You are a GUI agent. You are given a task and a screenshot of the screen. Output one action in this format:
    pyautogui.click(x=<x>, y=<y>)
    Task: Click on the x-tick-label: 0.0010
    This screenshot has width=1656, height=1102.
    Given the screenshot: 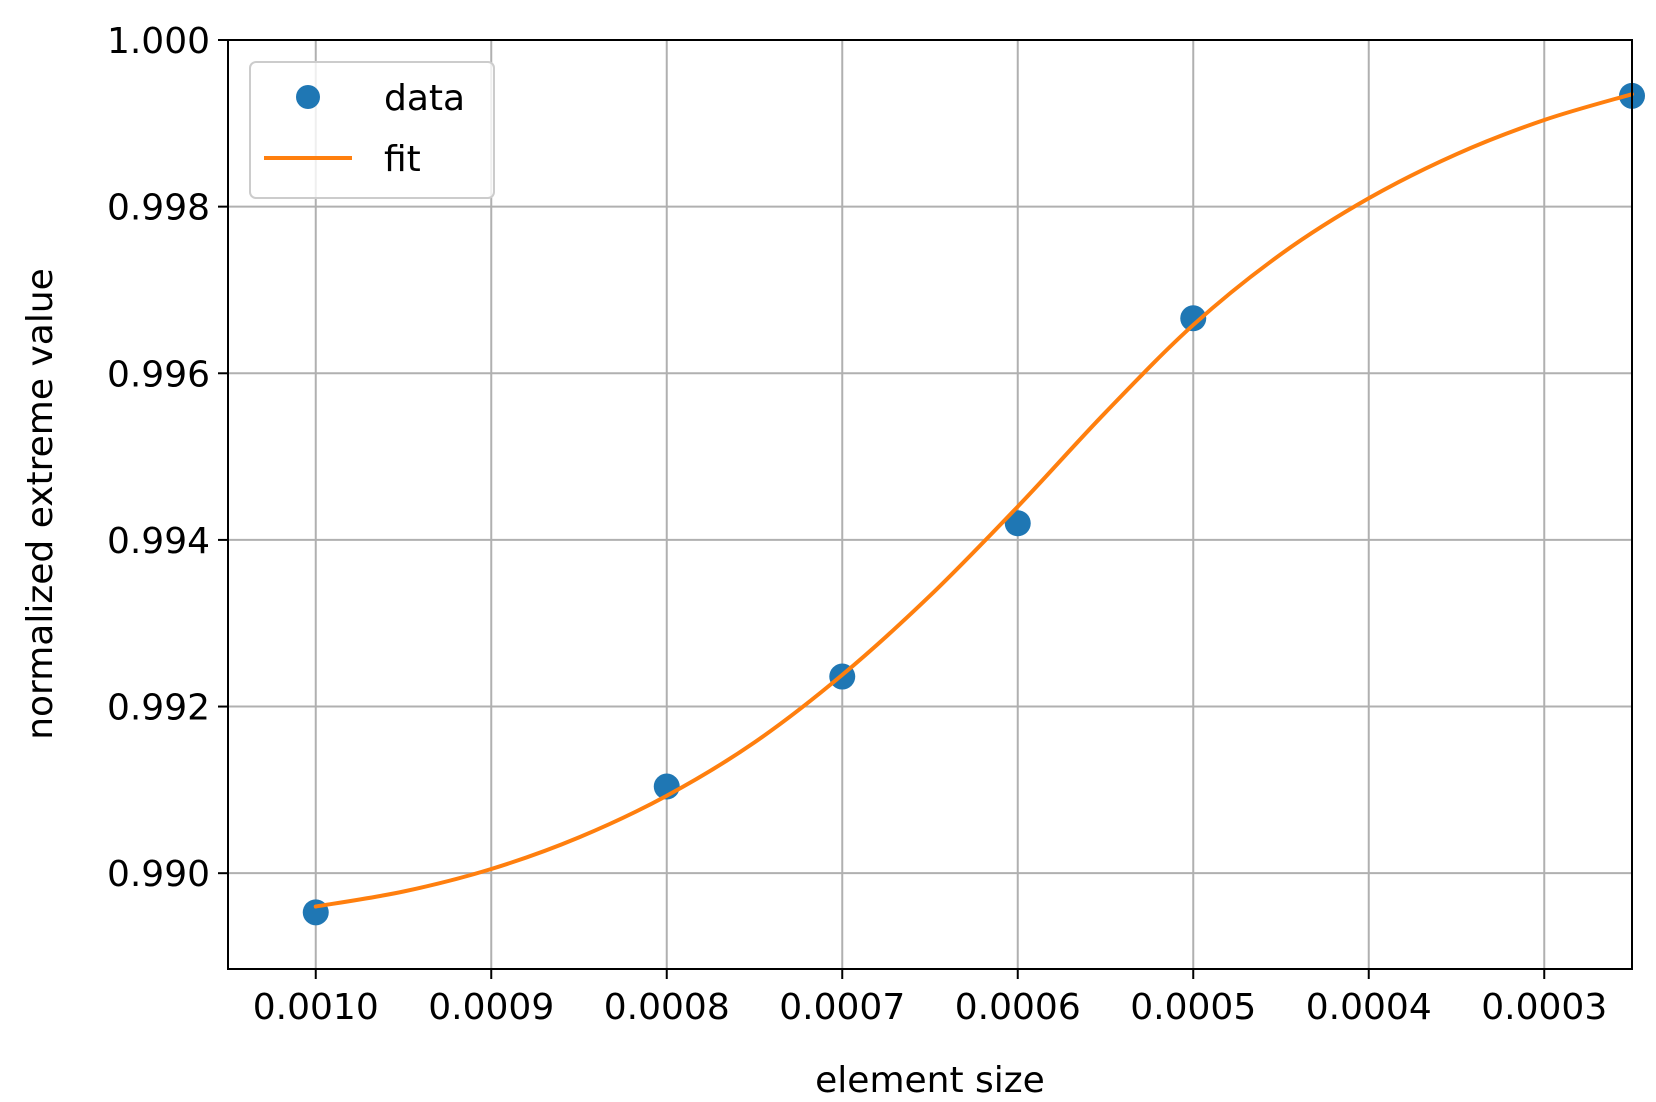 What is the action you would take?
    pyautogui.click(x=316, y=1007)
    